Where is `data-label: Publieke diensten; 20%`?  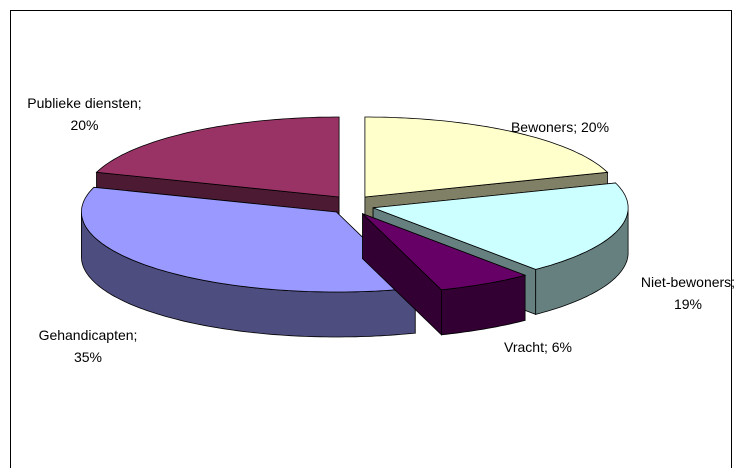
data-label: Publieke diensten; 20% is located at coordinates (84, 114).